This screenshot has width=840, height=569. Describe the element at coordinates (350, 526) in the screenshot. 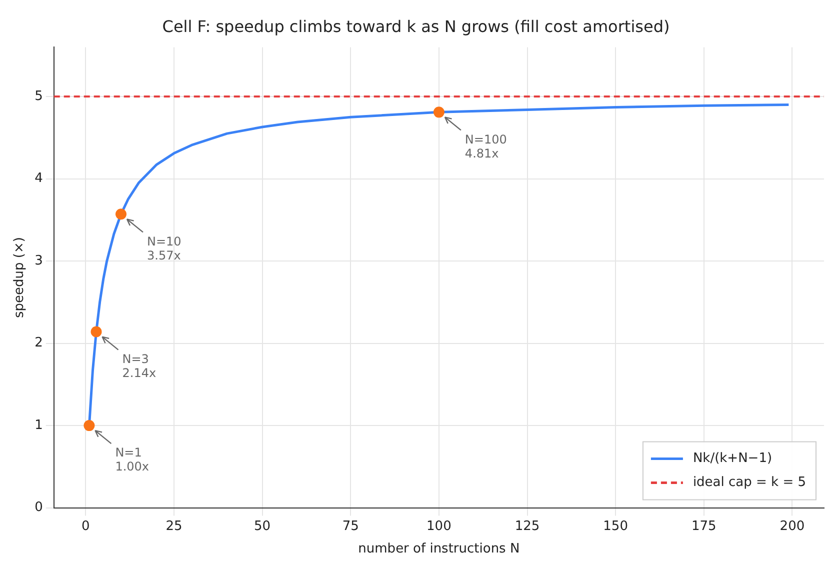

I see `x-tick-label: 75` at that location.